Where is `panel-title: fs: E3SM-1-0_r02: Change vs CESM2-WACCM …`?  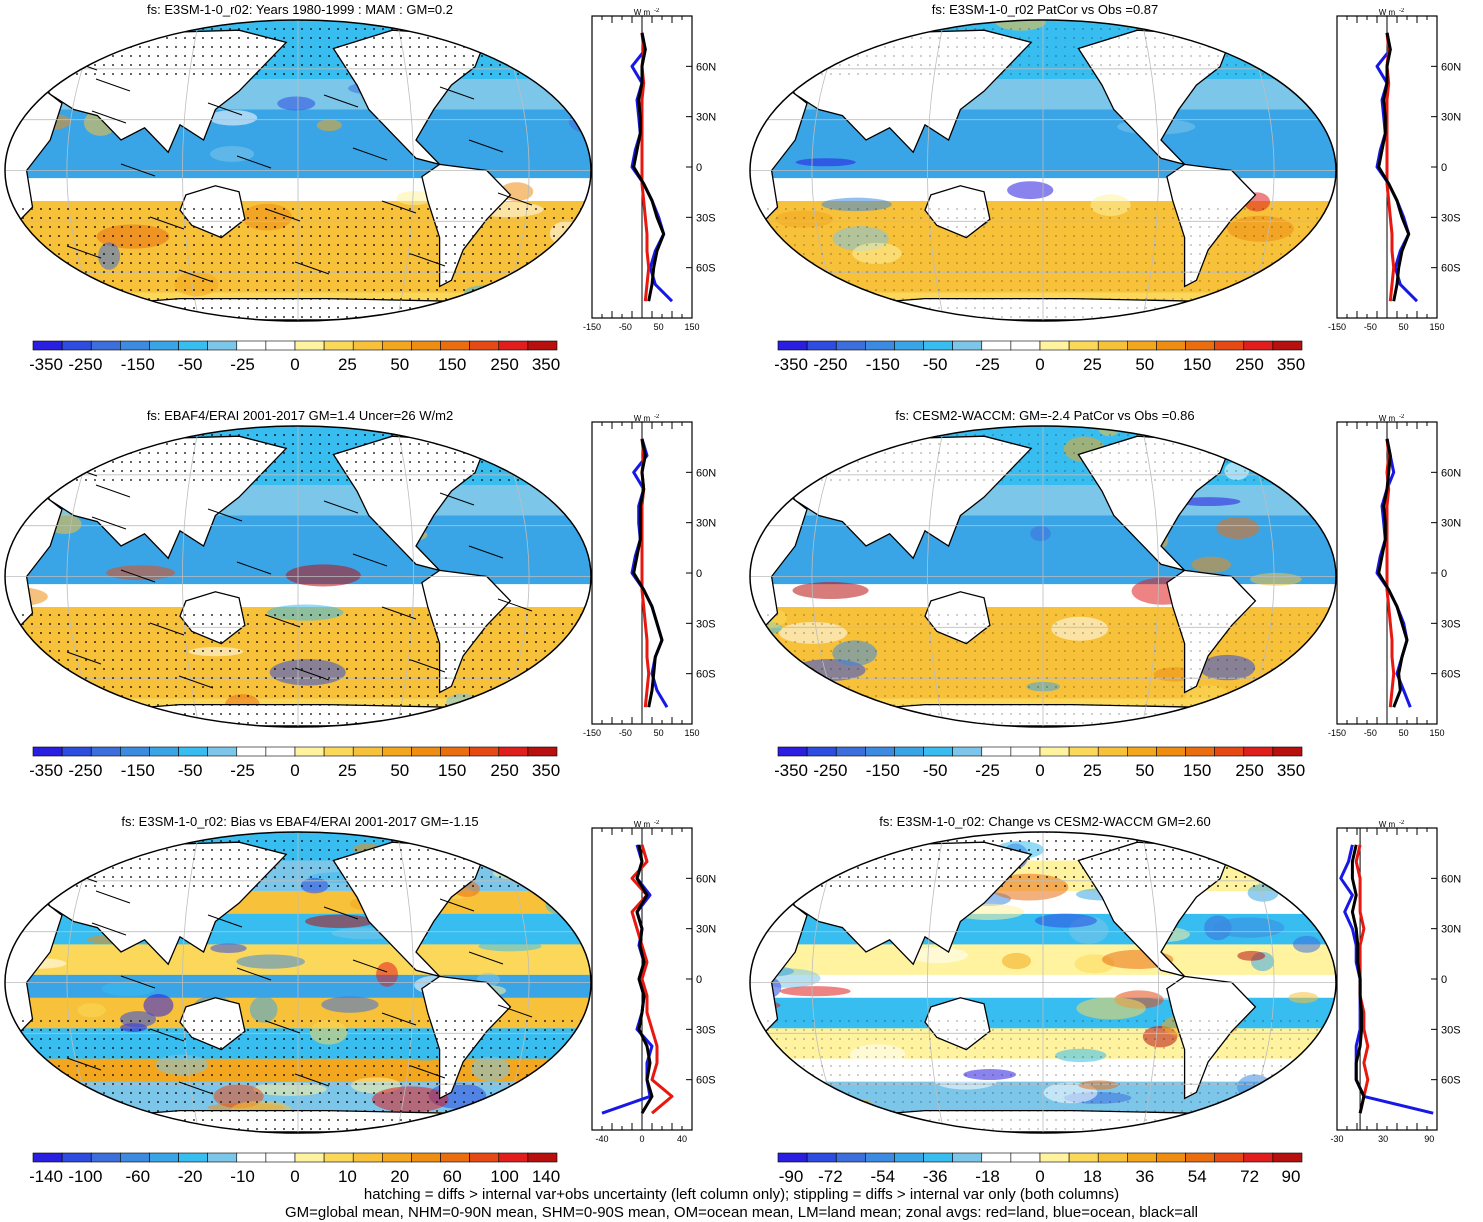 panel-title: fs: E3SM-1-0_r02: Change vs CESM2-WACCM … is located at coordinates (1045, 821).